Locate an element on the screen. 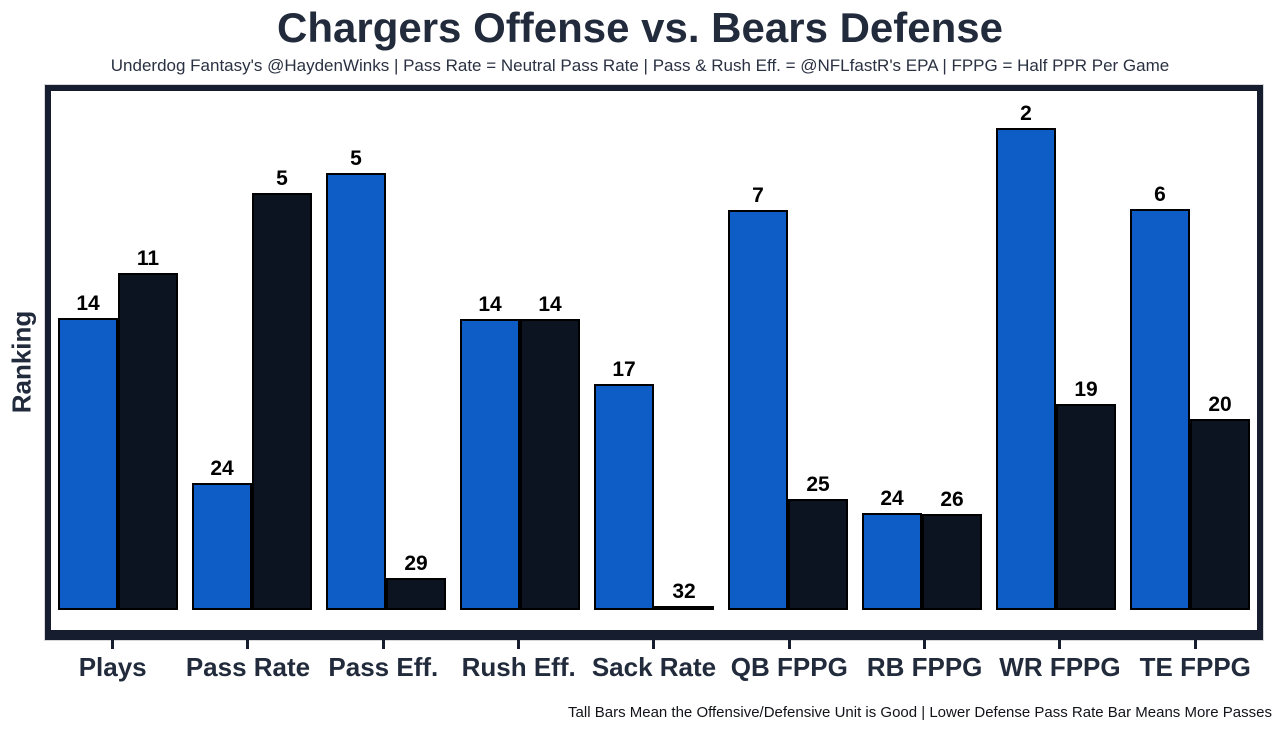 The image size is (1280, 733). bar-col-offense-plays: 14 is located at coordinates (88, 451).